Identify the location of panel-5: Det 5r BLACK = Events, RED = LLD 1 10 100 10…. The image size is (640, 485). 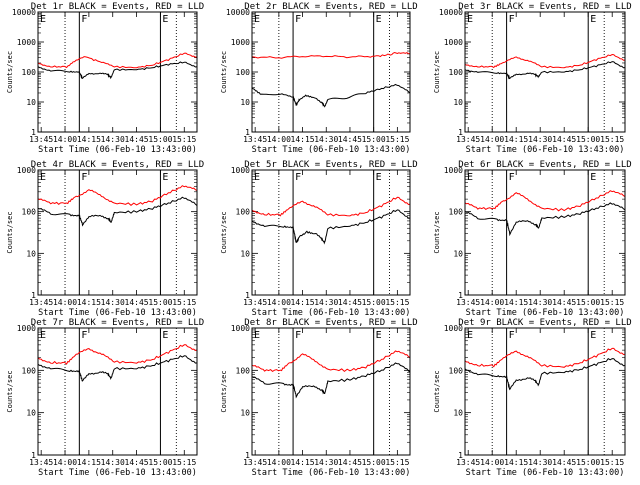
(319, 239).